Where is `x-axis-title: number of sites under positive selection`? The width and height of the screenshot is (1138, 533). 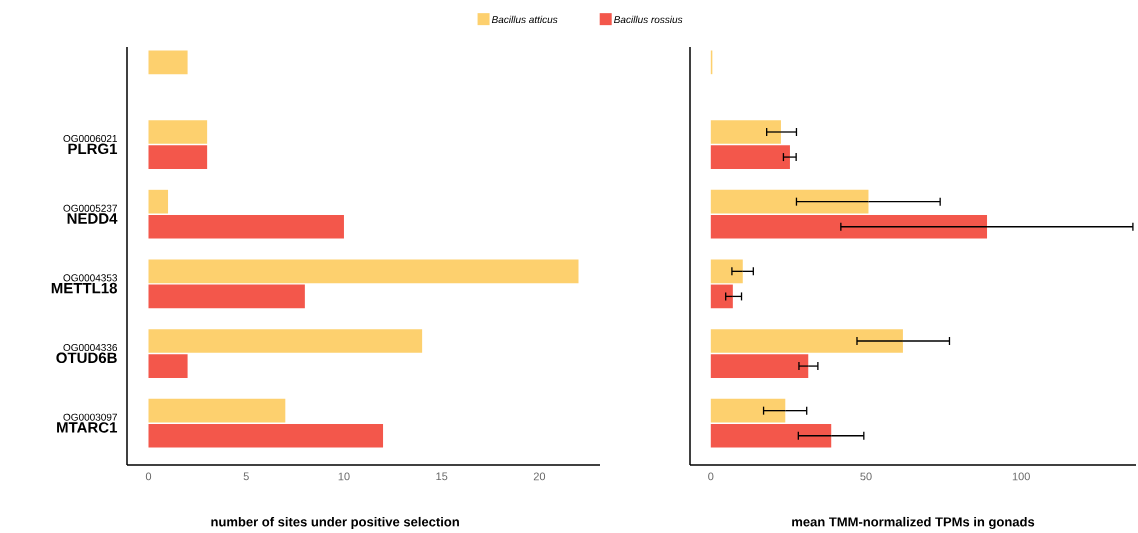
x-axis-title: number of sites under positive selection is located at coordinates (335, 523).